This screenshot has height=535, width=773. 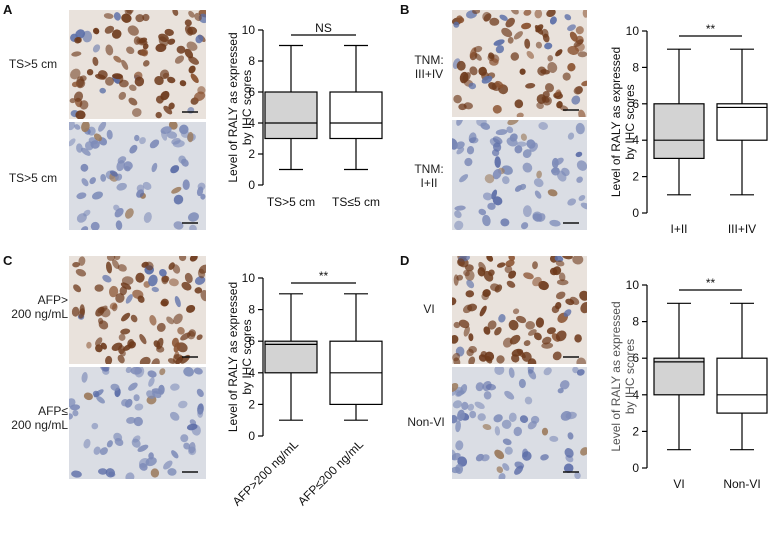 I want to click on panel-letter-d: D, so click(x=405, y=260).